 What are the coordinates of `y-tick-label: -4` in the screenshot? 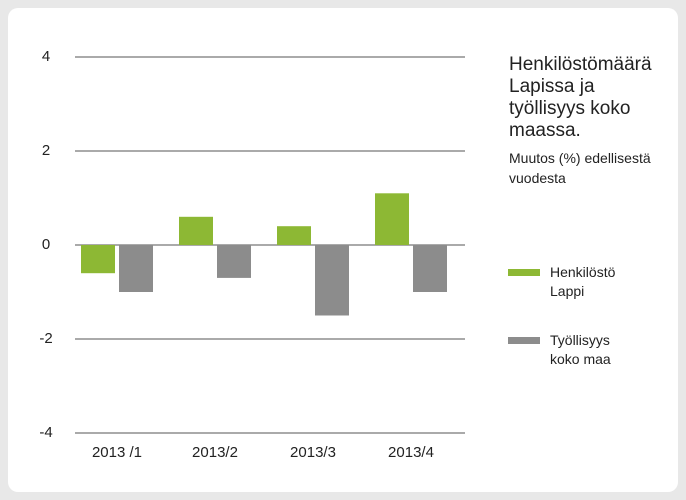 It's located at (45, 432).